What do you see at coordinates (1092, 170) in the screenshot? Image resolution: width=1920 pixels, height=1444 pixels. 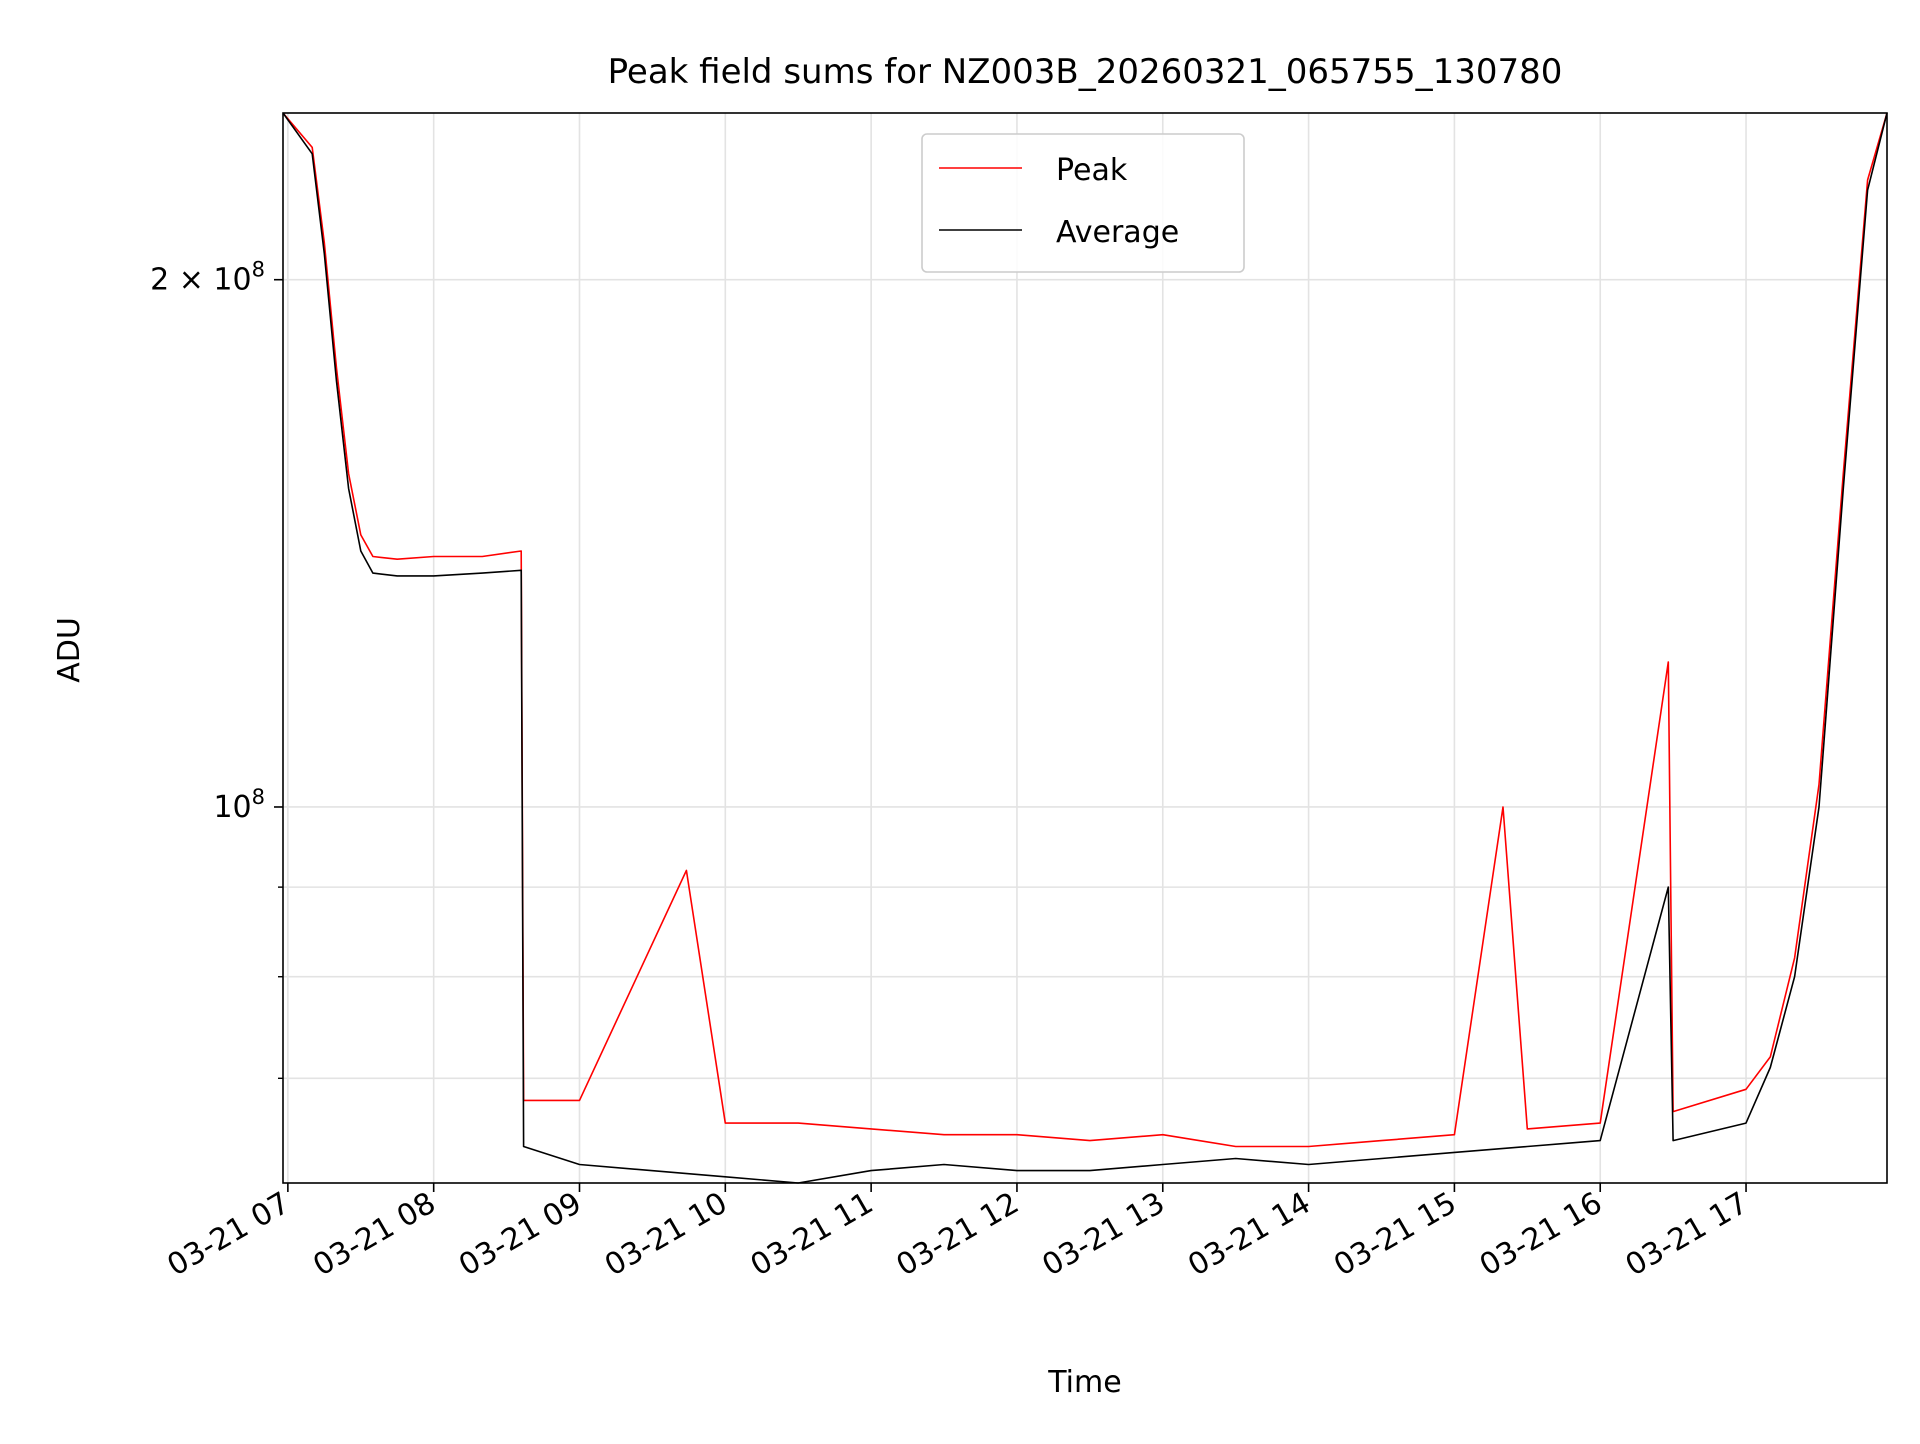 I see `legend-label-peak: Peak` at bounding box center [1092, 170].